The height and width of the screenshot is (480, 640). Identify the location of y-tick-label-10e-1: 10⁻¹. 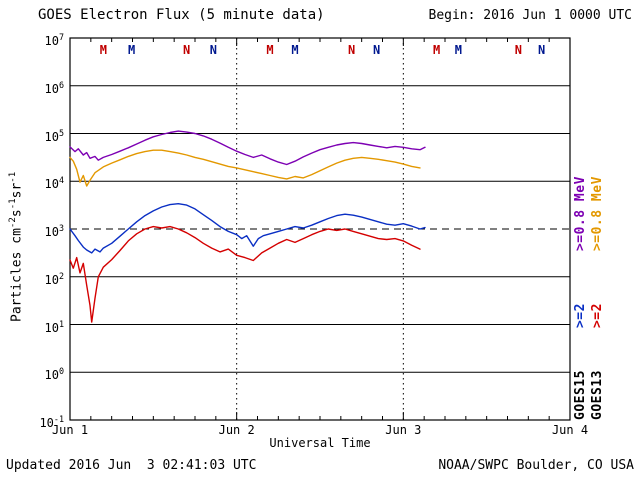
(51, 422).